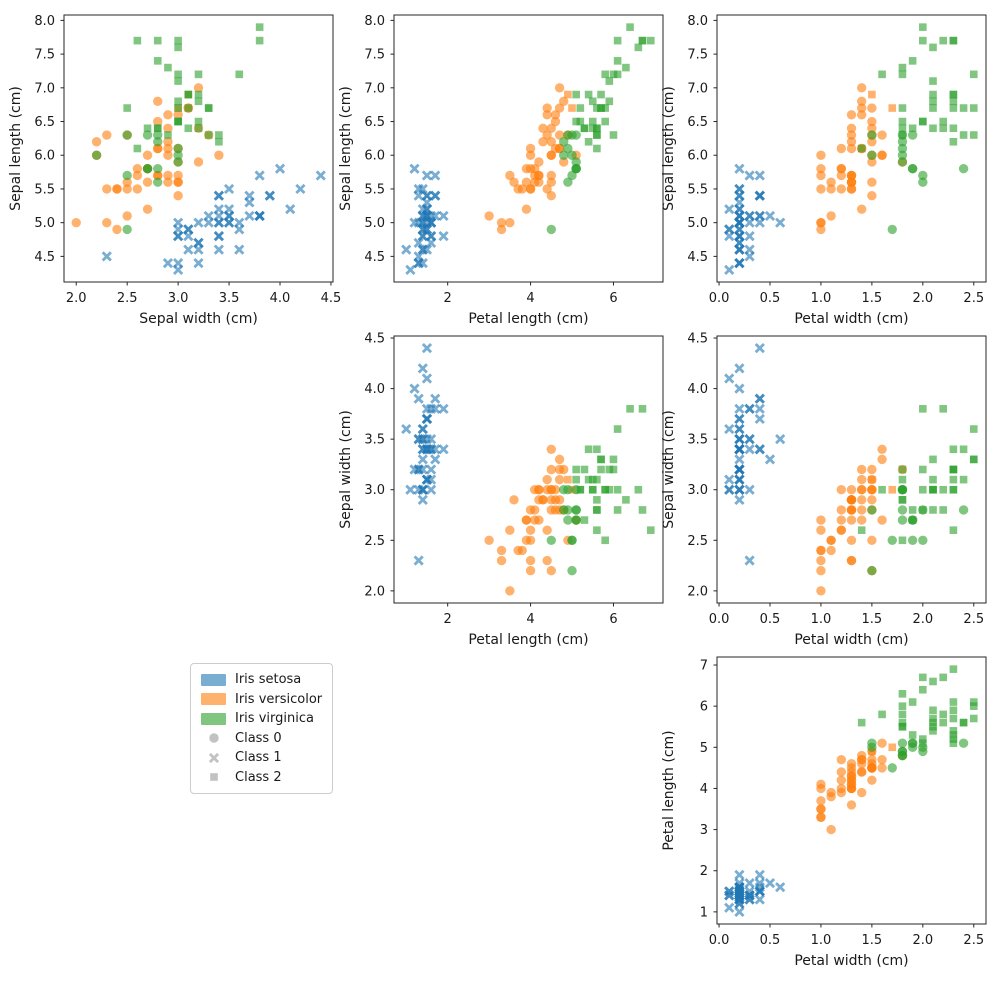  What do you see at coordinates (44, 223) in the screenshot?
I see `y-tick-label: 5.0` at bounding box center [44, 223].